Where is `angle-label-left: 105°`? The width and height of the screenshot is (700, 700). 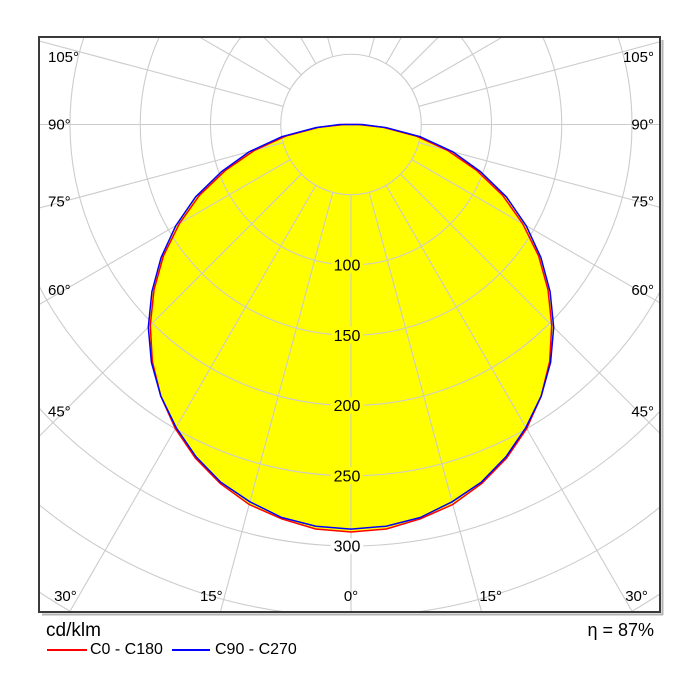
angle-label-left: 105° is located at coordinates (63, 57).